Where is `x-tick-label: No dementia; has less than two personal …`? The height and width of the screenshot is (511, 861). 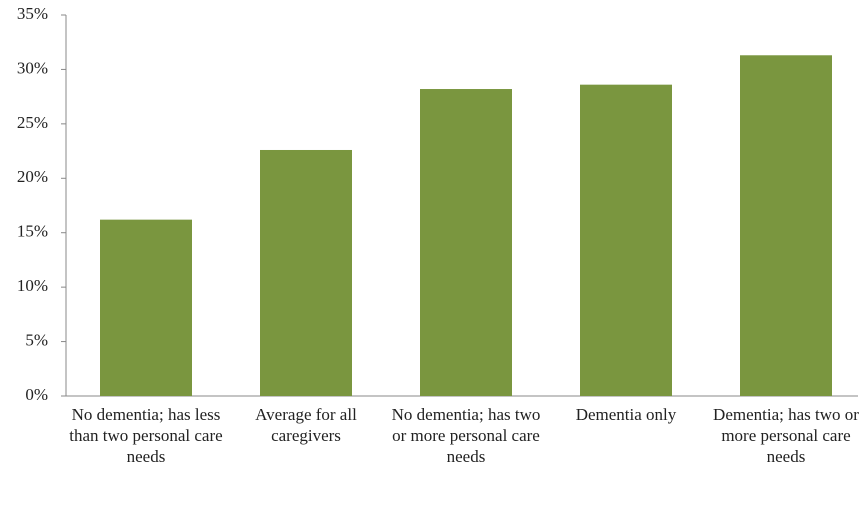 x-tick-label: No dementia; has less than two personal … is located at coordinates (146, 435).